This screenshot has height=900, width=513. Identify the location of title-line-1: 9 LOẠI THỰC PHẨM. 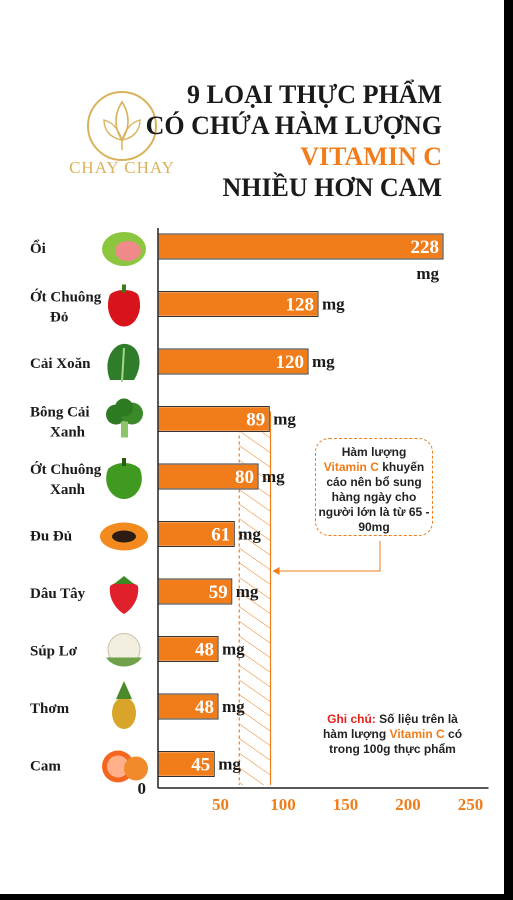
(314, 94).